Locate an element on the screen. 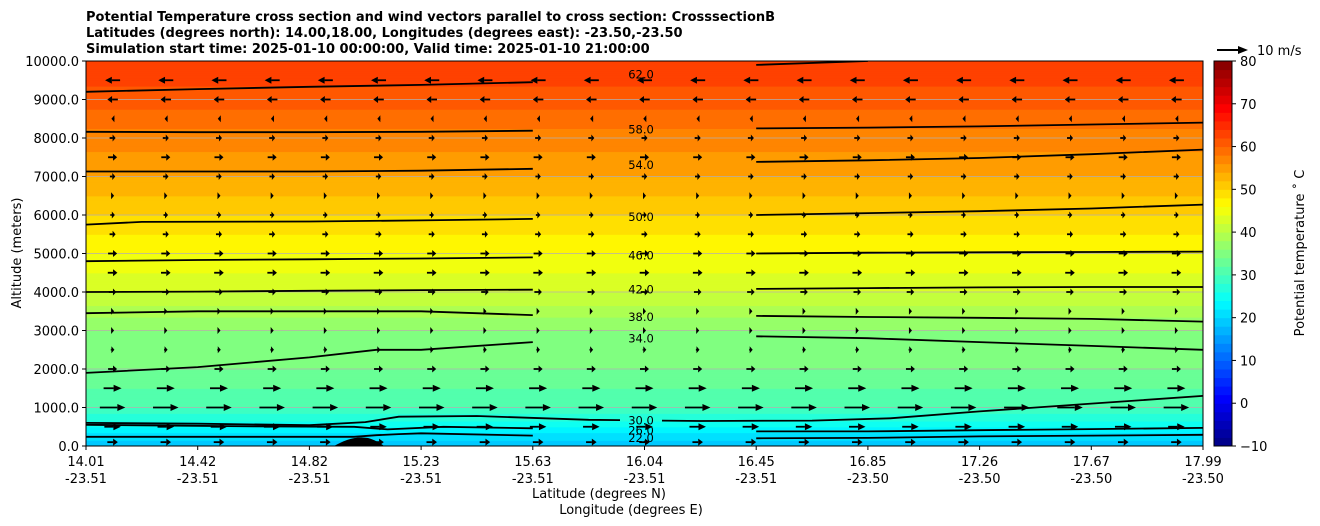 This screenshot has height=526, width=1320. x-tick-label-lat: 15.23 is located at coordinates (420, 462).